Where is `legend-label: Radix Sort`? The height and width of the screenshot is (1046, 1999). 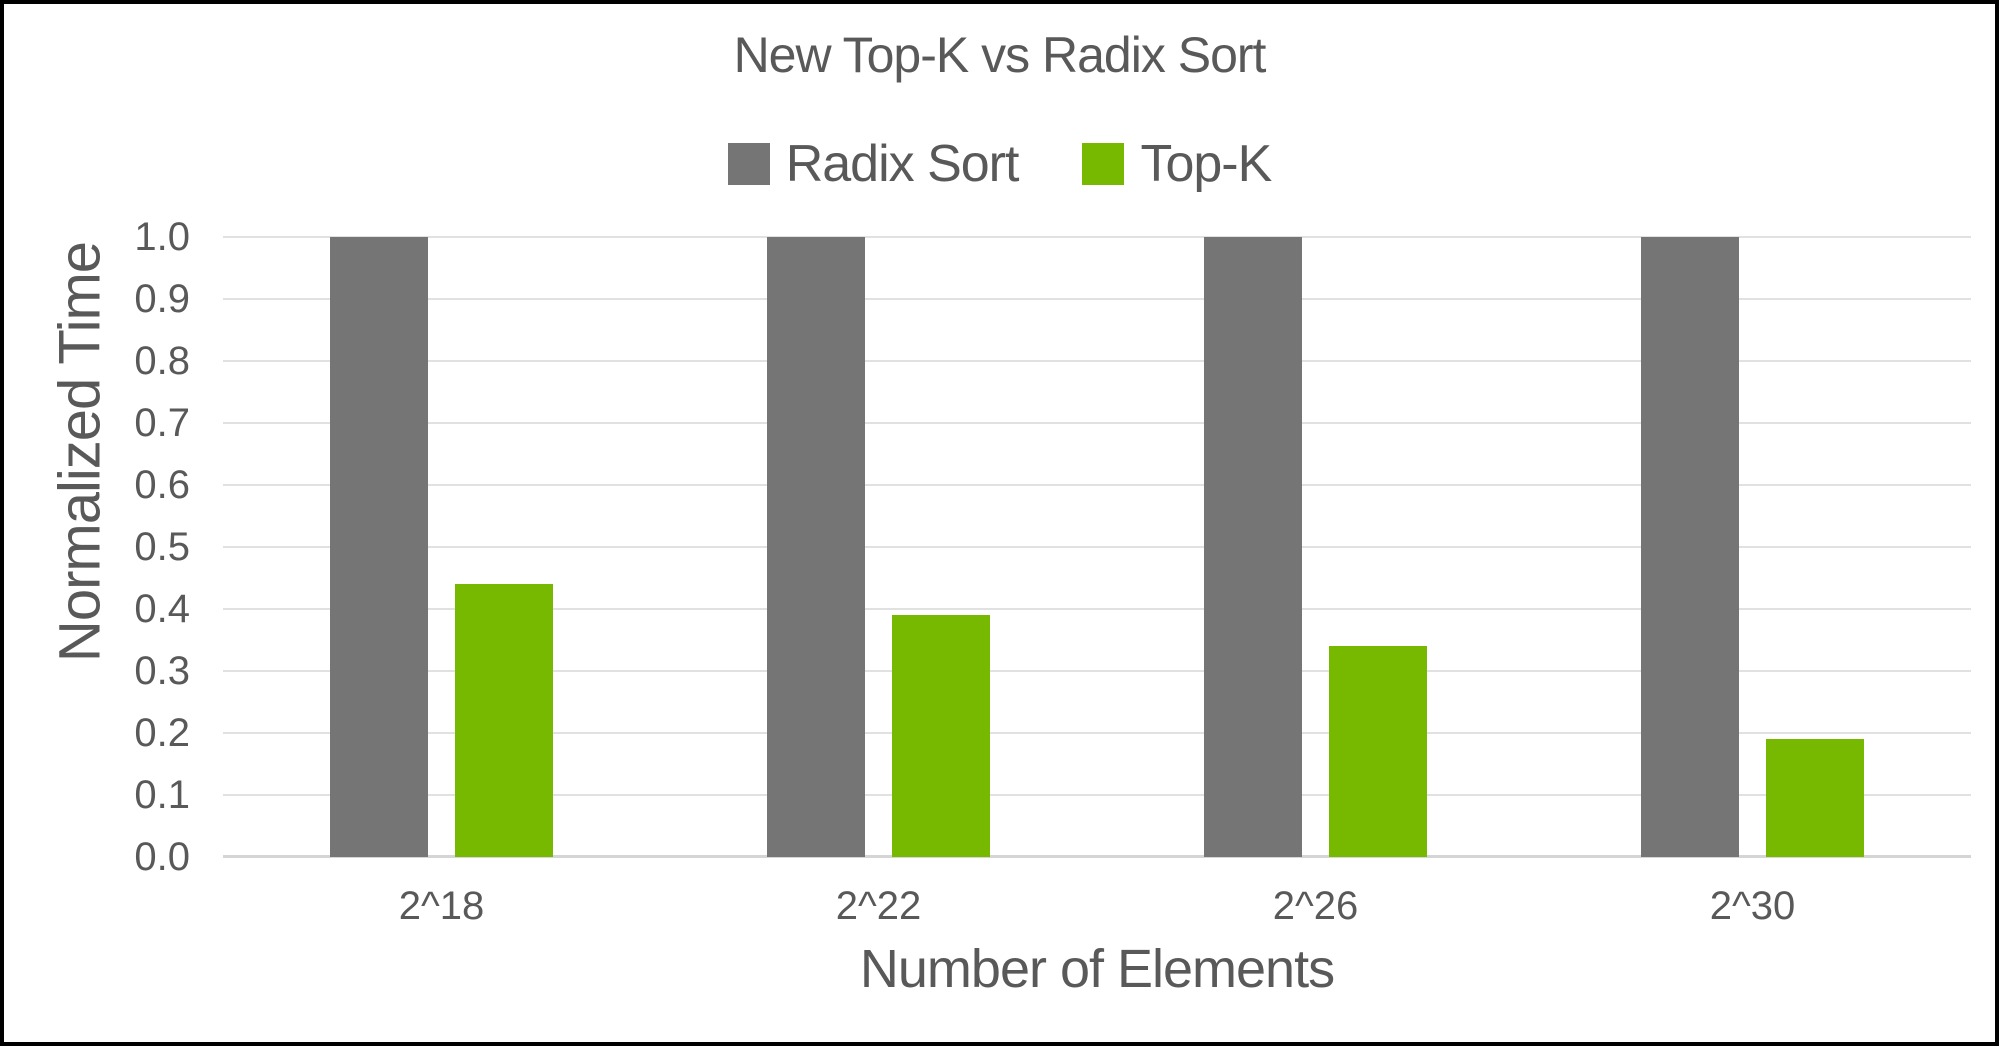 legend-label: Radix Sort is located at coordinates (902, 164).